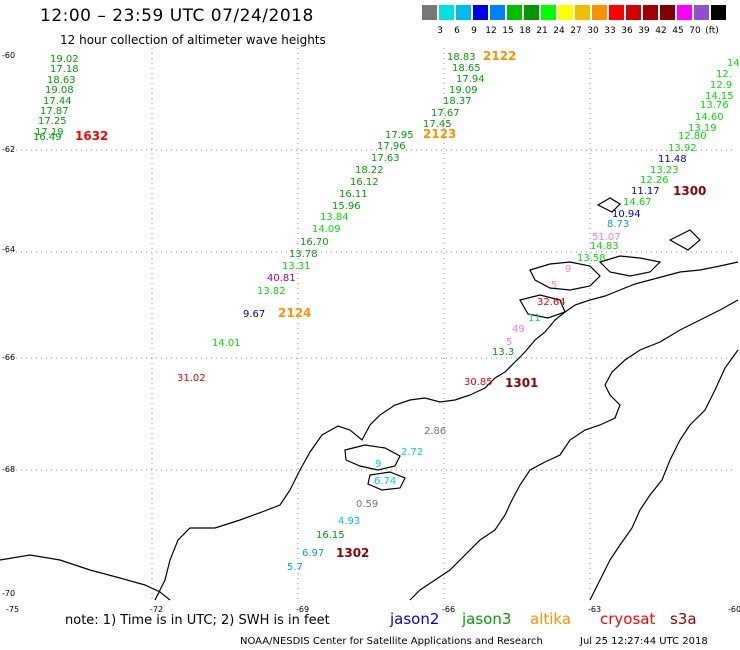 The height and width of the screenshot is (650, 740). What do you see at coordinates (594, 609) in the screenshot?
I see `lon-tick-label: -63` at bounding box center [594, 609].